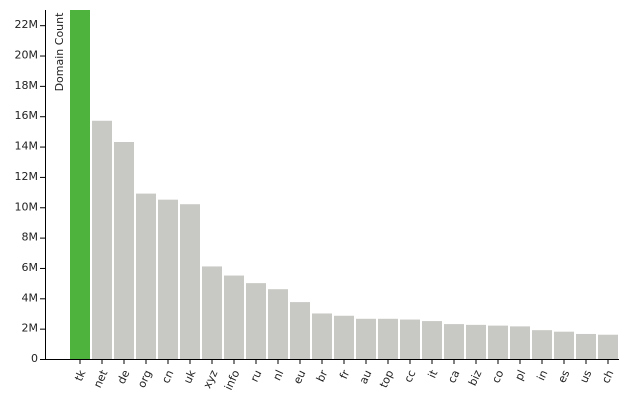  Describe the element at coordinates (124, 377) in the screenshot. I see `x-tick-label: de` at that location.